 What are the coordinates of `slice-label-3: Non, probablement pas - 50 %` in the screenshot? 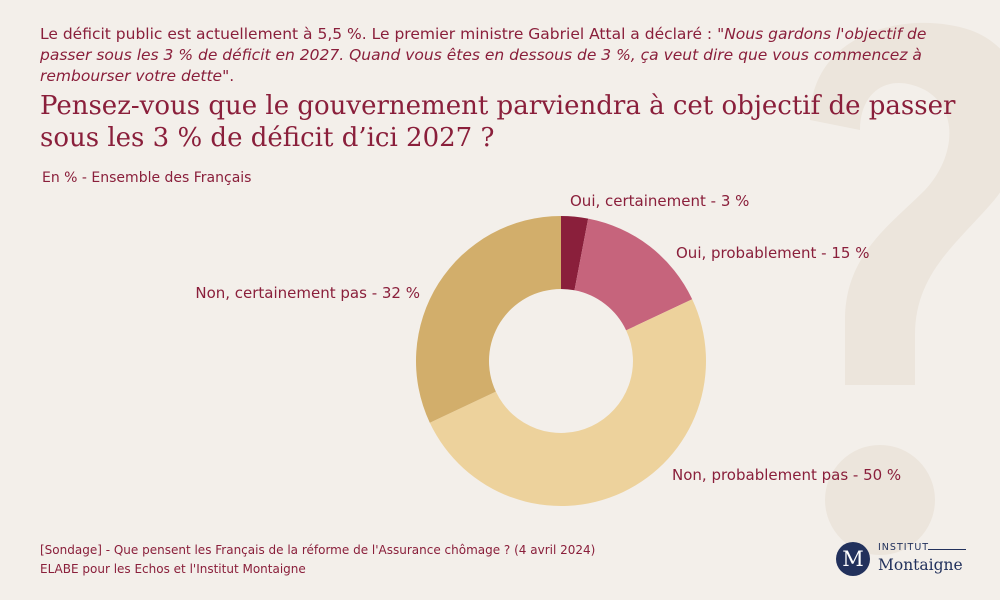 It's located at (786, 475).